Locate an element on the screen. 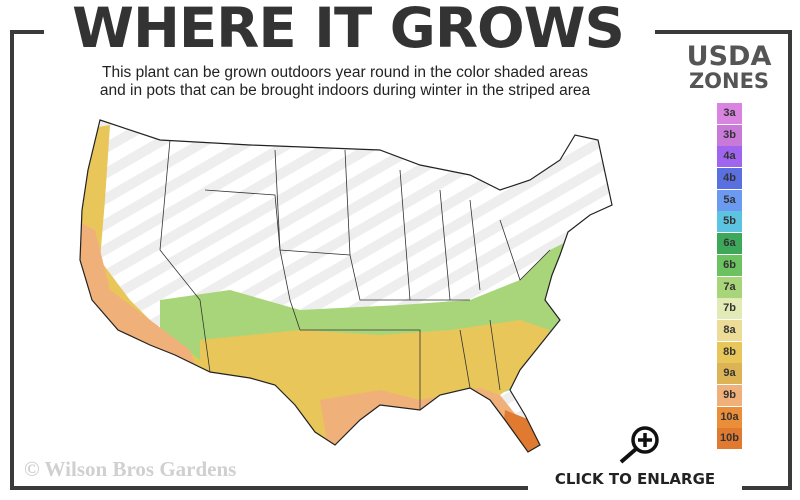 Image resolution: width=800 pixels, height=500 pixels. legend-zone-9a: 9a is located at coordinates (729, 374).